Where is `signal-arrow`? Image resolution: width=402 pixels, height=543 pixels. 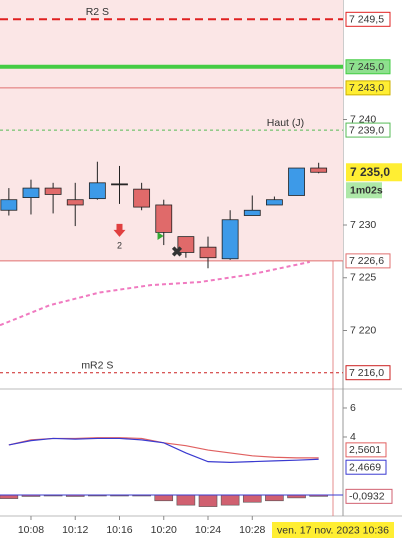
signal-arrow is located at coordinates (119, 230).